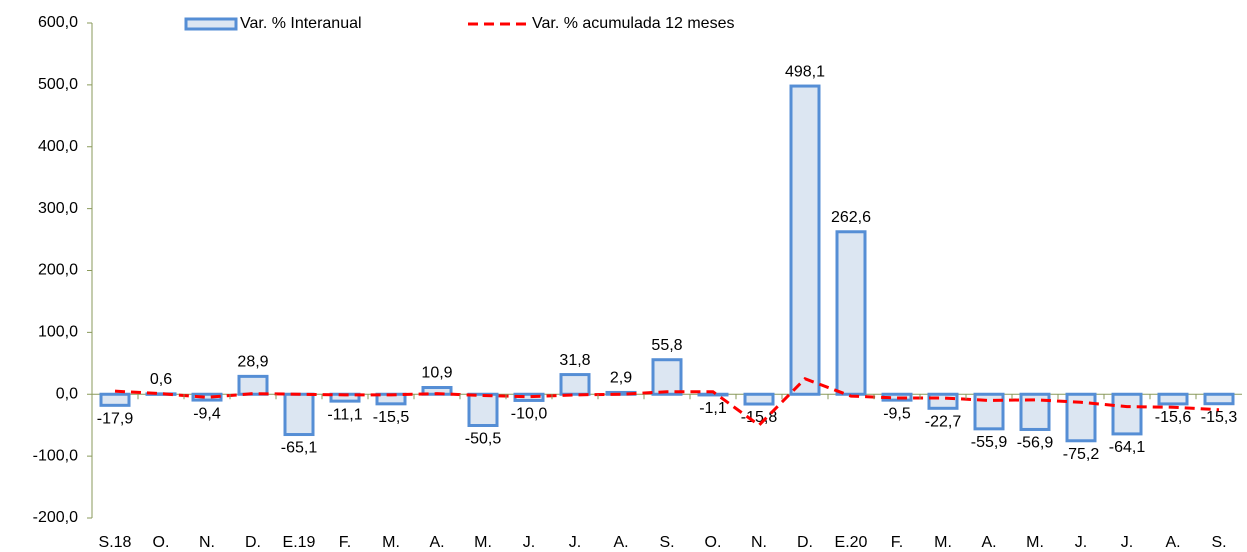 Image resolution: width=1247 pixels, height=552 pixels. Describe the element at coordinates (574, 360) in the screenshot. I see `value-label: 31,8` at that location.